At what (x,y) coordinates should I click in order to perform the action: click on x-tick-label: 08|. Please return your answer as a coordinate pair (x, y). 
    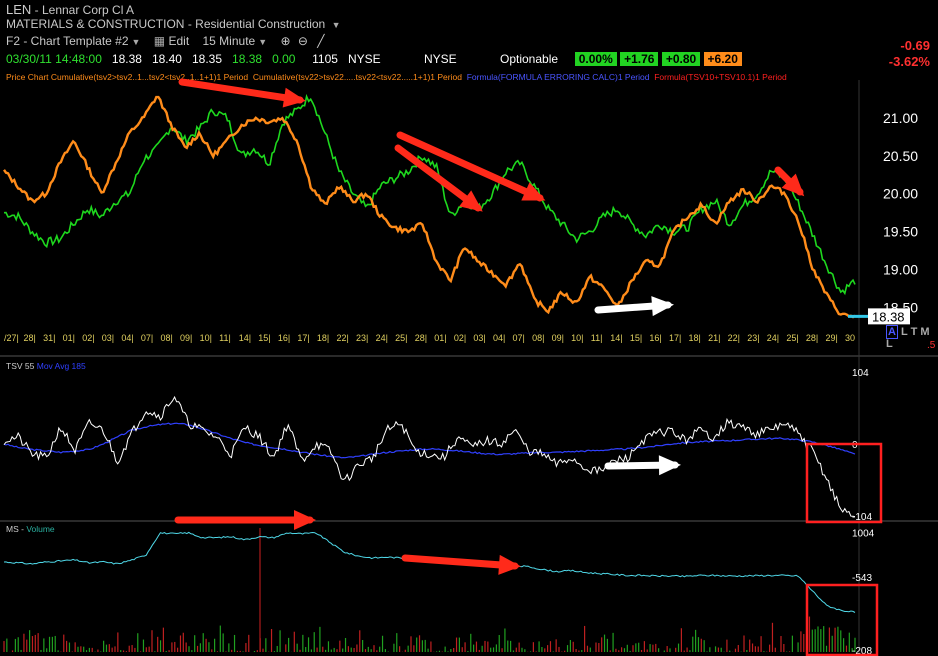
    Looking at the image, I should click on (166, 338).